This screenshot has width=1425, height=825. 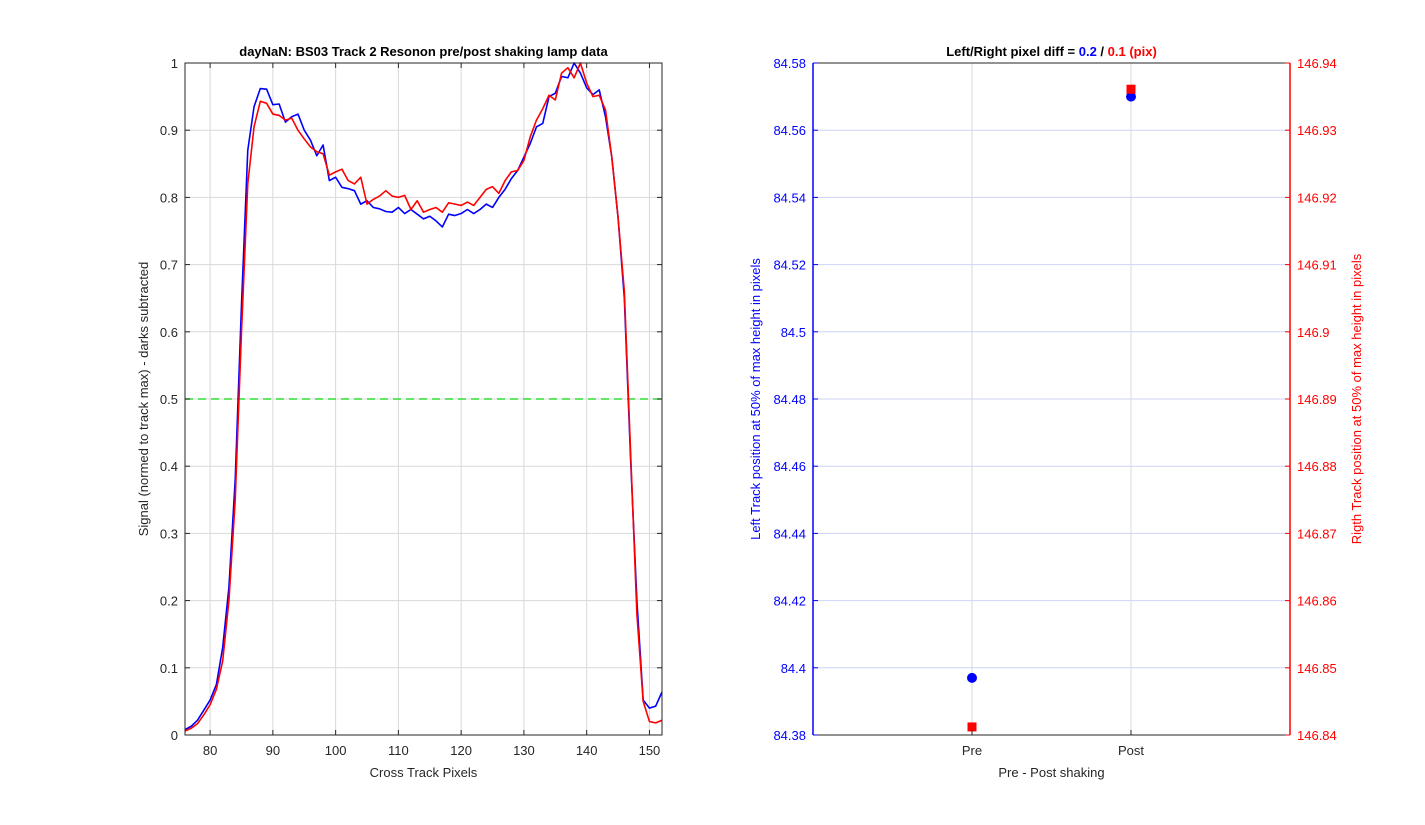 I want to click on y-tick-label: 0.4, so click(x=169, y=466).